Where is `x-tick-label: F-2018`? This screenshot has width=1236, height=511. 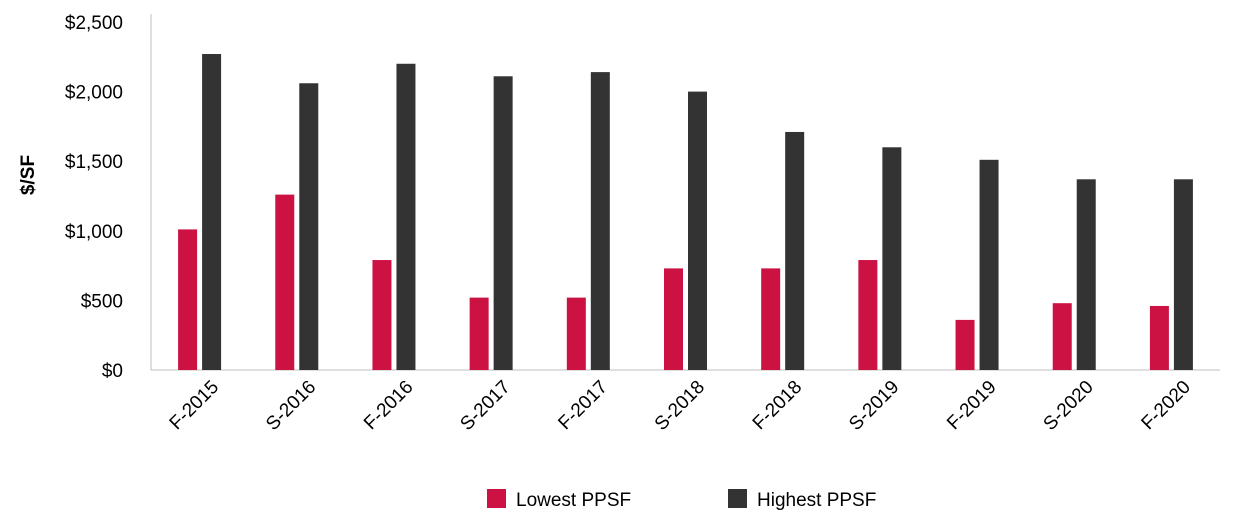 x-tick-label: F-2018 is located at coordinates (777, 405).